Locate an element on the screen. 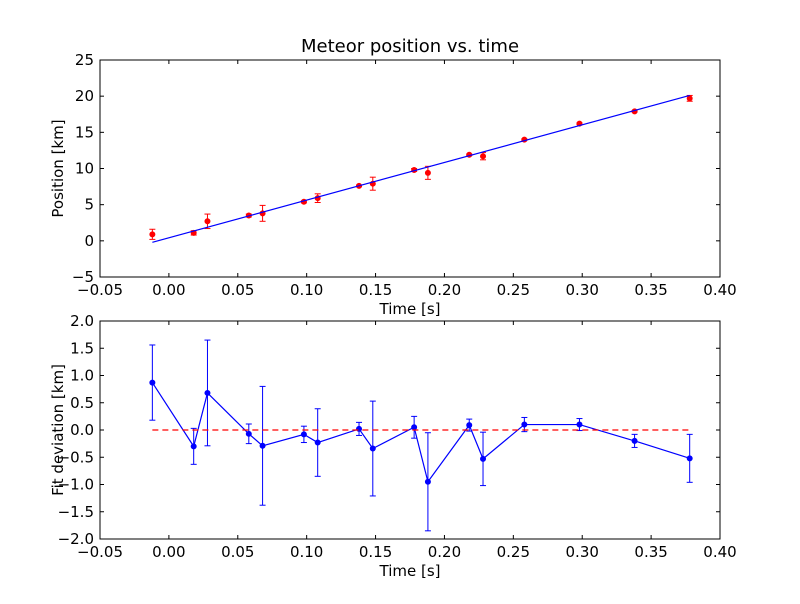  panel-2-y-axis-label: Fit deviation [km] is located at coordinates (58, 430).